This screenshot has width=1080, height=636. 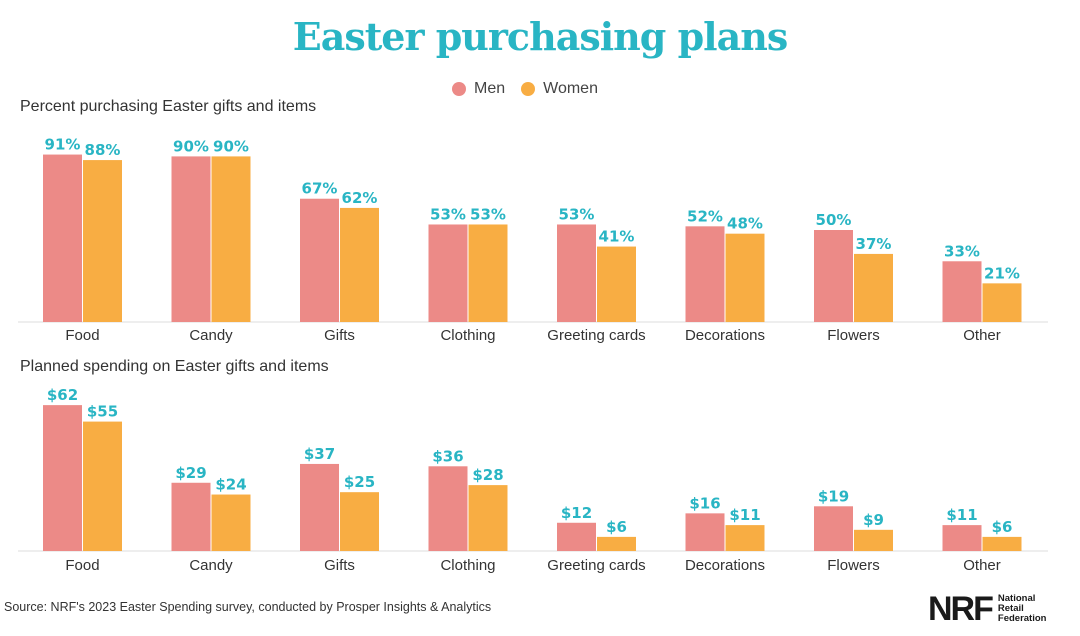 What do you see at coordinates (231, 146) in the screenshot?
I see `data-label-women-candy: 90%` at bounding box center [231, 146].